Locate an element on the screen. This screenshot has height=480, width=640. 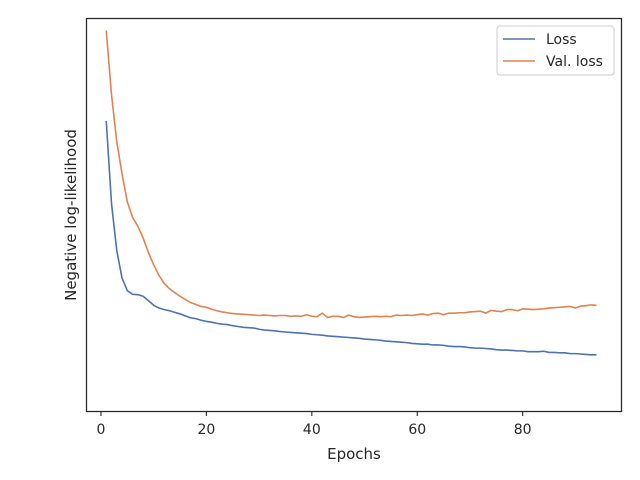
y-axis-label: Negative log-likelihood is located at coordinates (71, 215).